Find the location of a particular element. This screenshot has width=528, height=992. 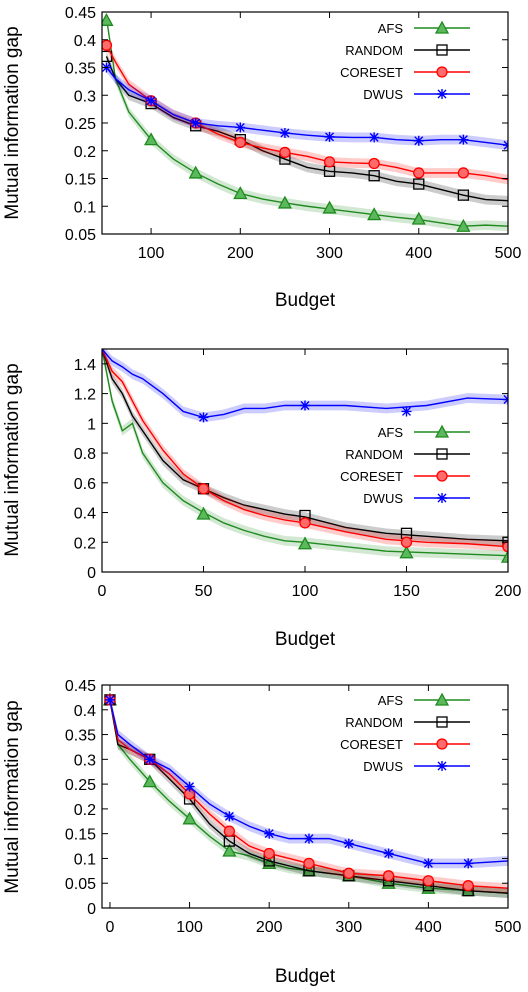

y-tick-label: 1.4 is located at coordinates (85, 365).